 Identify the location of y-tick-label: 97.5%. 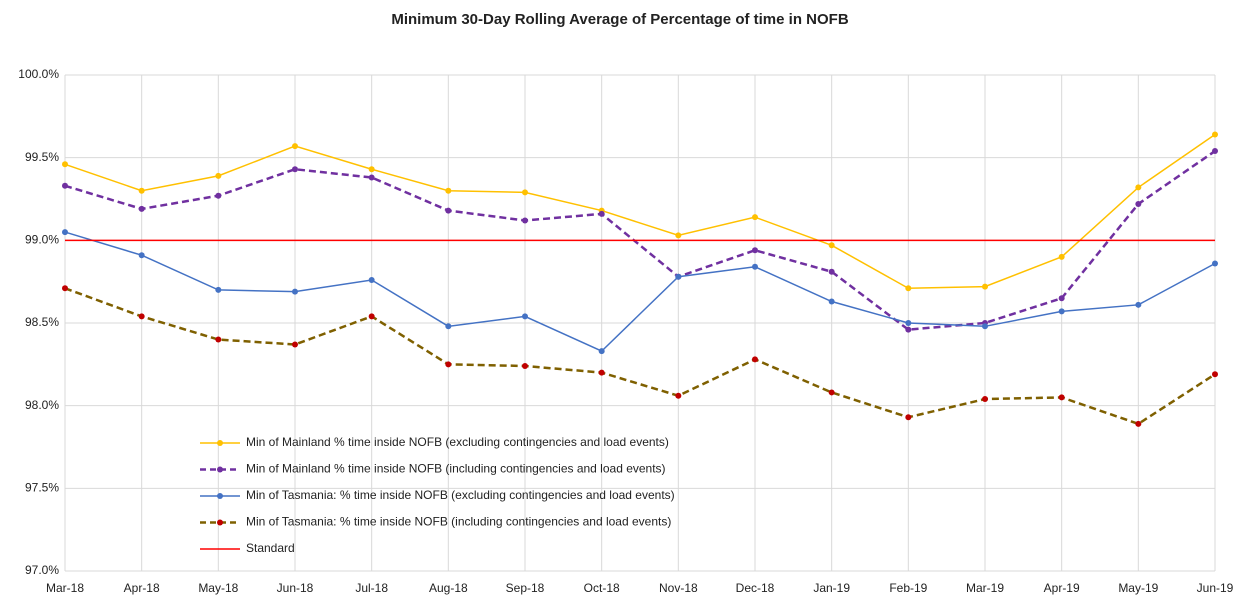
(42, 488).